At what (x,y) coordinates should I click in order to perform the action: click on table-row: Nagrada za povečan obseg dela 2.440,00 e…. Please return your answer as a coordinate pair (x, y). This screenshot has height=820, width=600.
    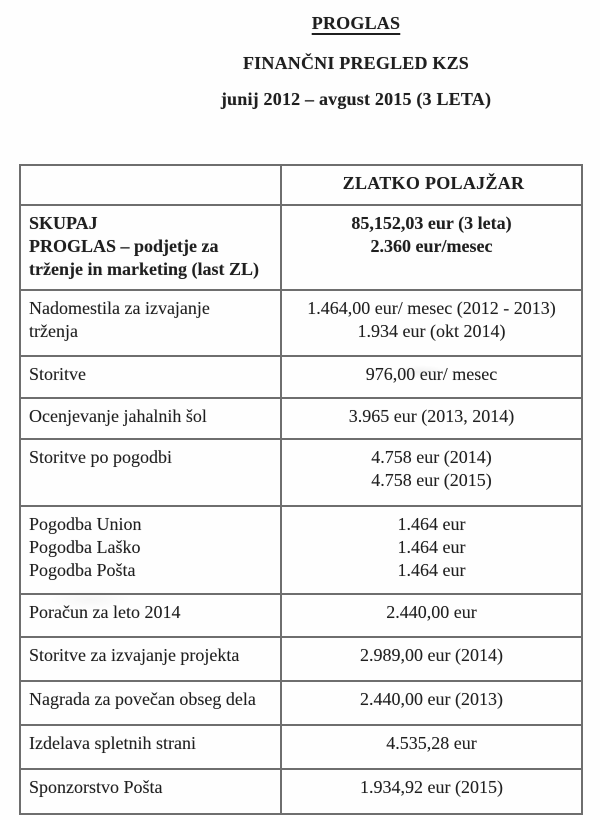
    Looking at the image, I should click on (301, 703).